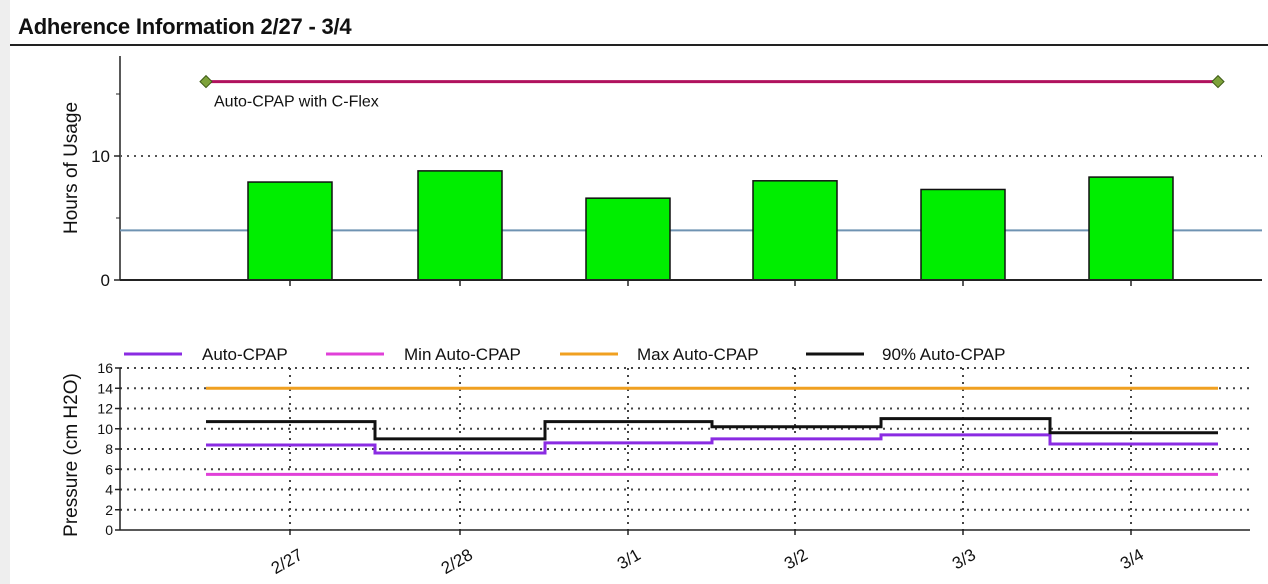 The height and width of the screenshot is (584, 1268). What do you see at coordinates (1132, 559) in the screenshot?
I see `x-tick-label-3-4: 3/4` at bounding box center [1132, 559].